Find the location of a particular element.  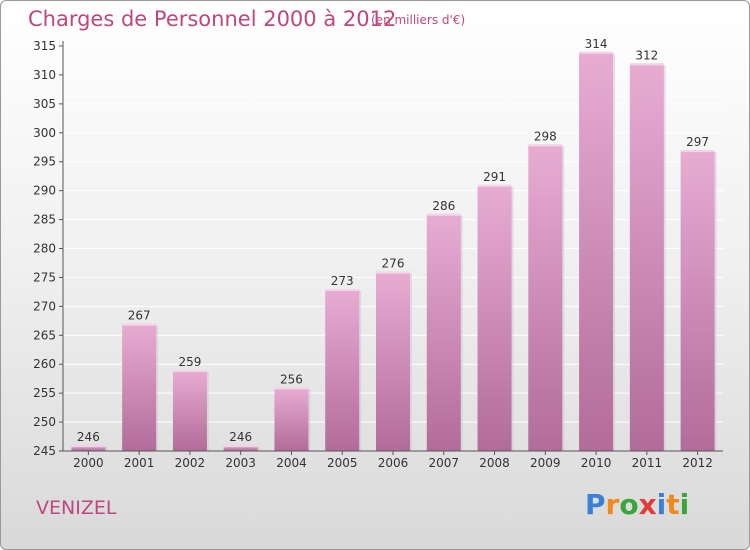

chart-subtitle: (en milliers d'€) is located at coordinates (418, 20).